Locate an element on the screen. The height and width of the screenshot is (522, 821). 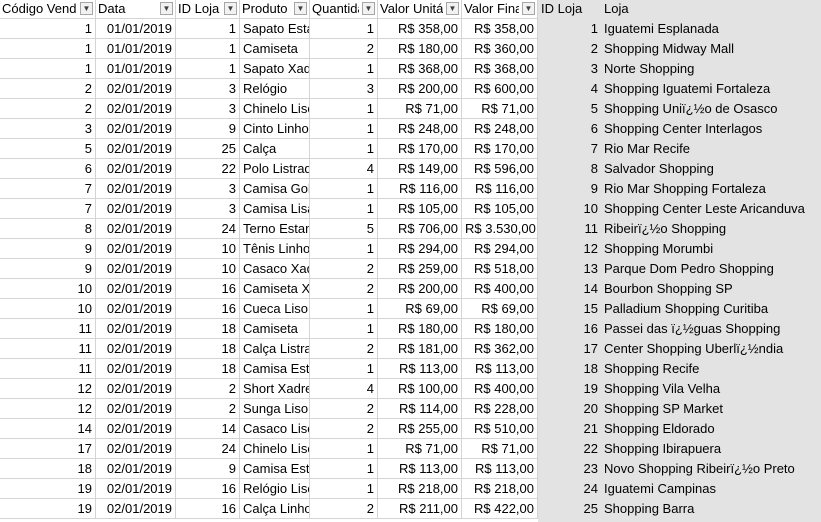
cell-produto: Camisa Estampa is located at coordinates (275, 469).